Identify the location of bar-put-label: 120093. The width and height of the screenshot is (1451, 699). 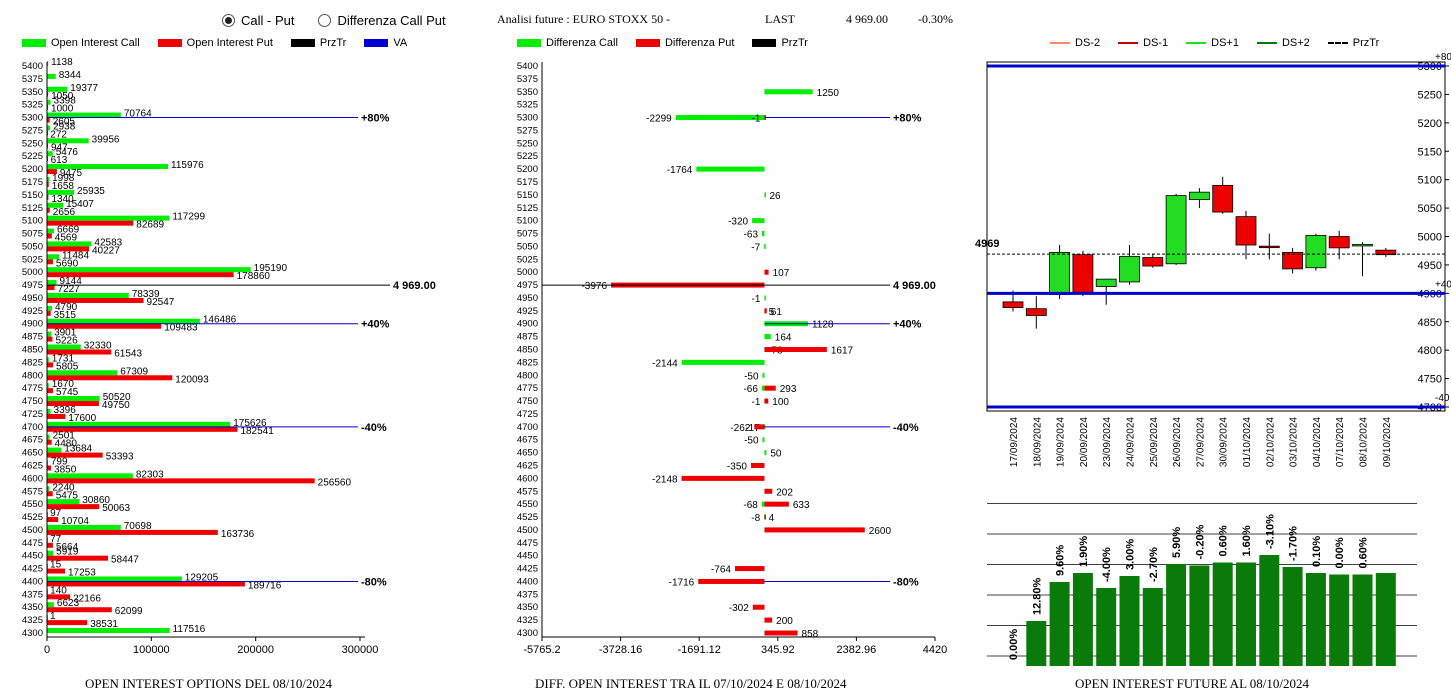
(192, 379).